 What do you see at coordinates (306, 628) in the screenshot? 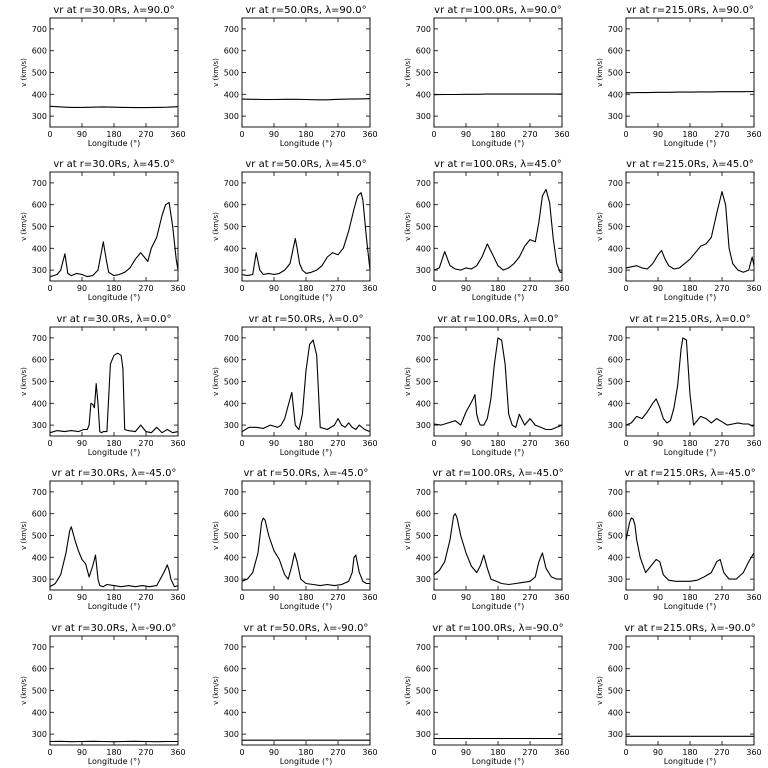
I see `panel-title: vr at r=50.0Rs, λ=-90.0°` at bounding box center [306, 628].